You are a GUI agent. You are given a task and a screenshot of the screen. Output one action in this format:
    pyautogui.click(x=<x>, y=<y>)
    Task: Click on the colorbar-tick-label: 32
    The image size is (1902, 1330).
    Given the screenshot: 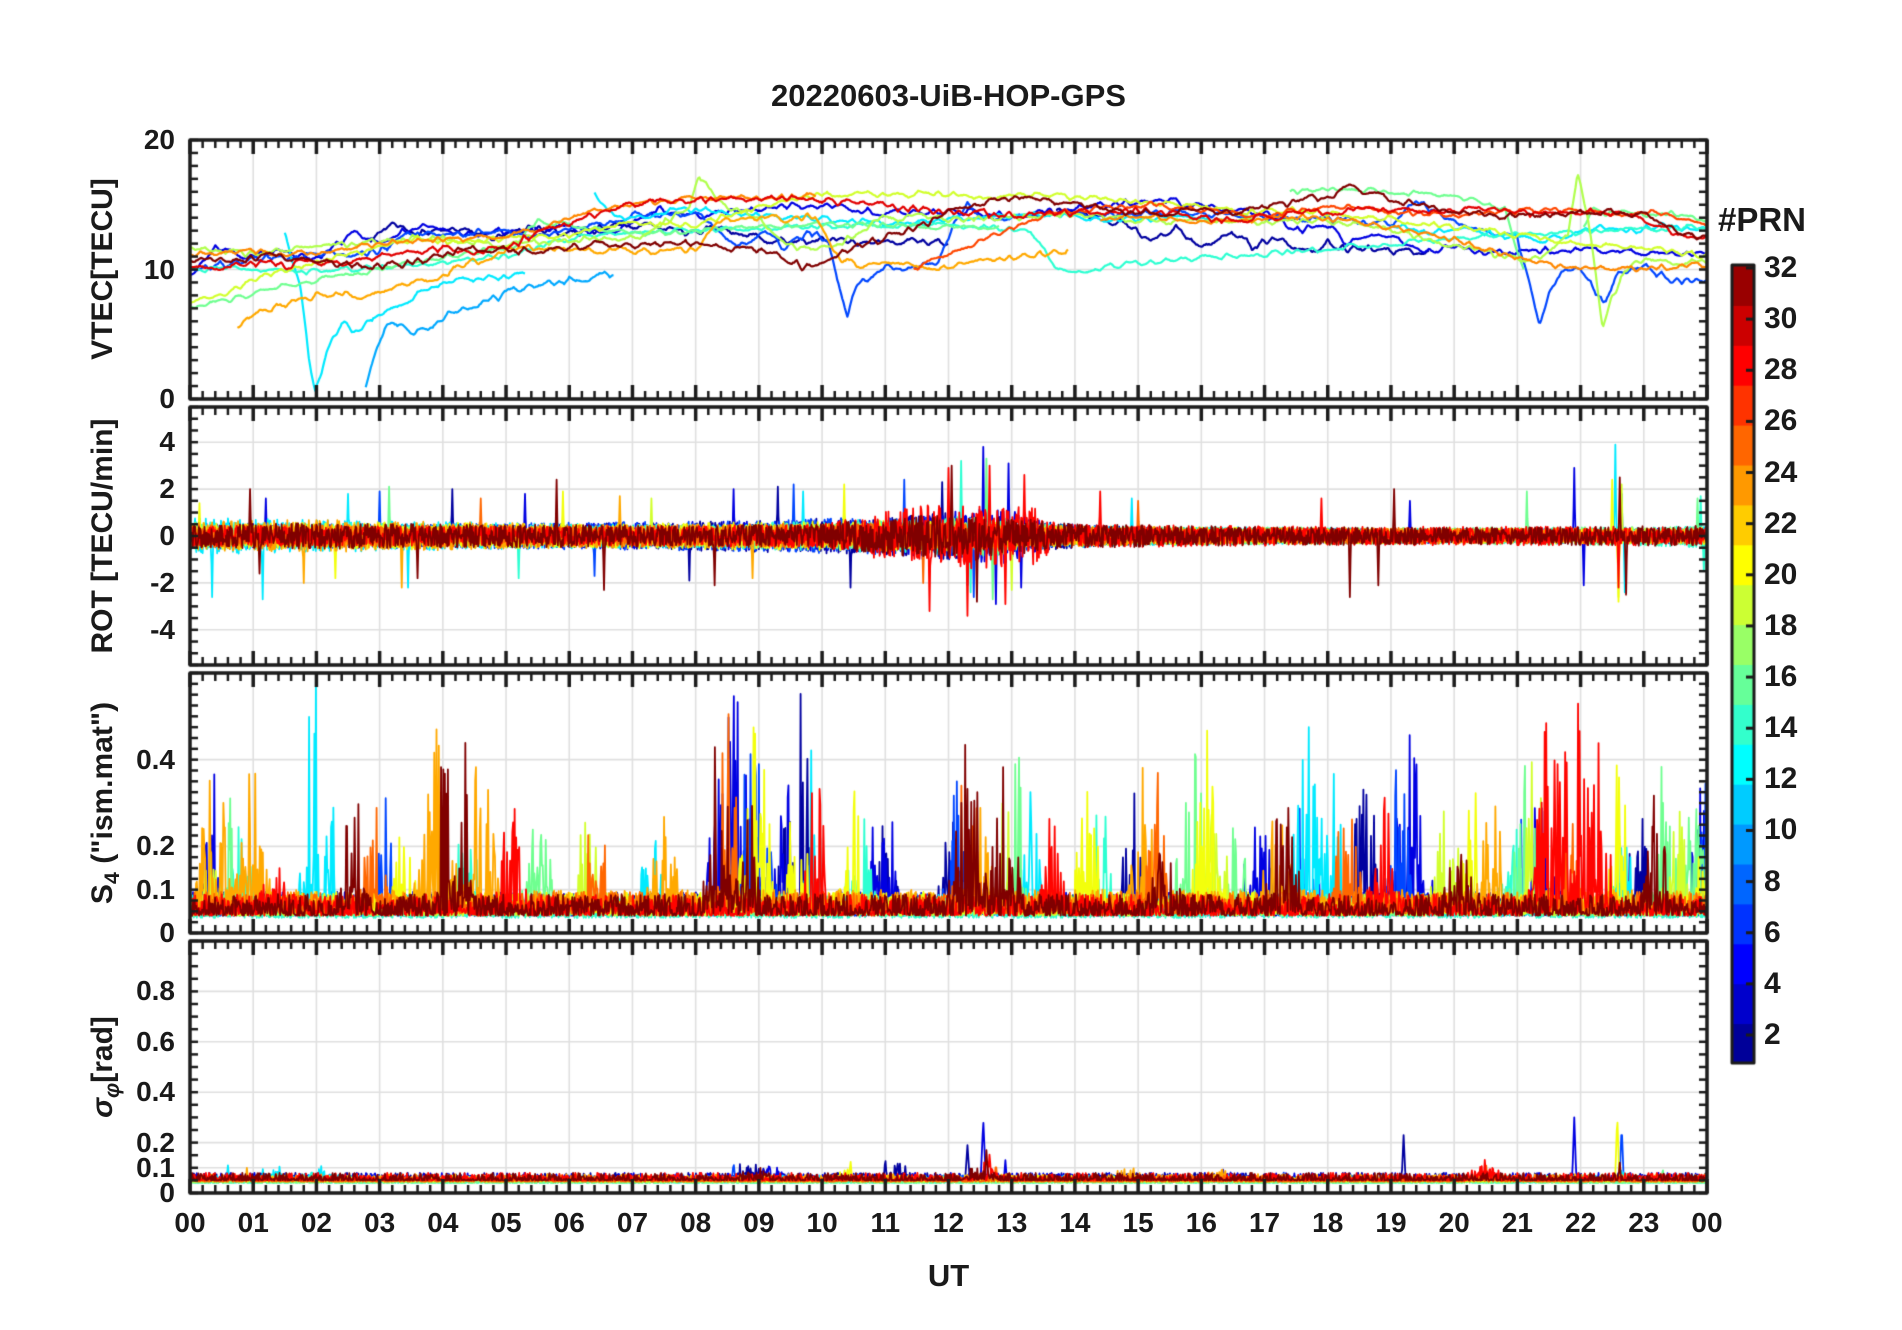 What is the action you would take?
    pyautogui.click(x=1781, y=267)
    